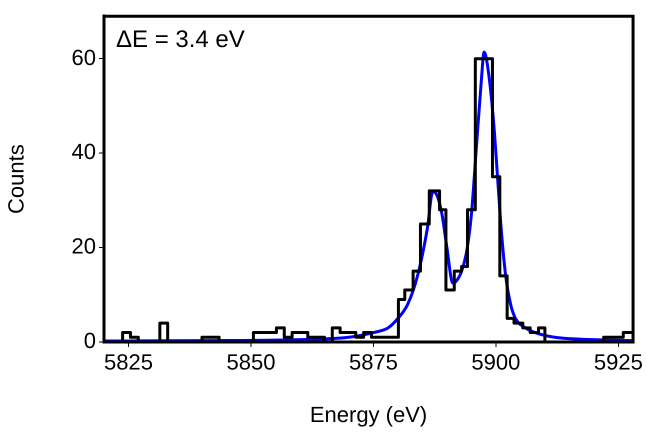 The image size is (646, 433). Describe the element at coordinates (15, 179) in the screenshot. I see `y-axis-title: Counts` at that location.